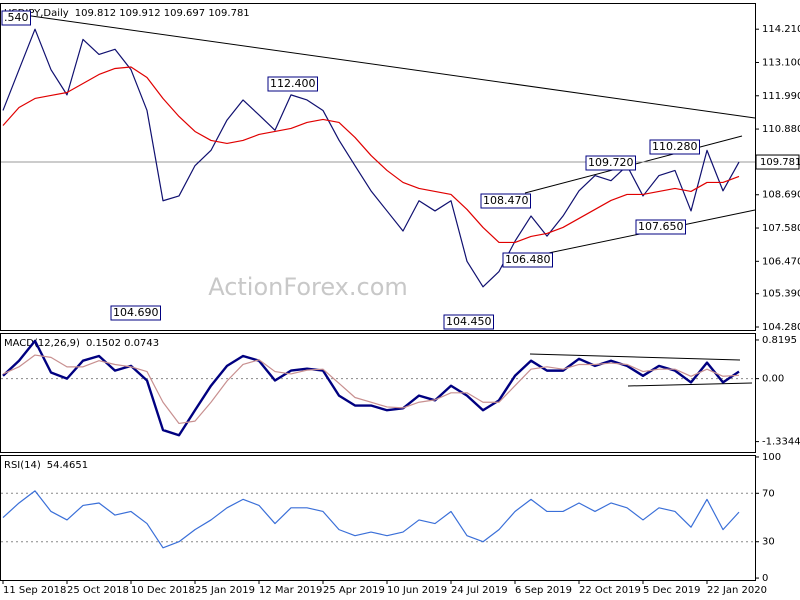 The height and width of the screenshot is (600, 800). I want to click on annotation: 104.450, so click(468, 322).